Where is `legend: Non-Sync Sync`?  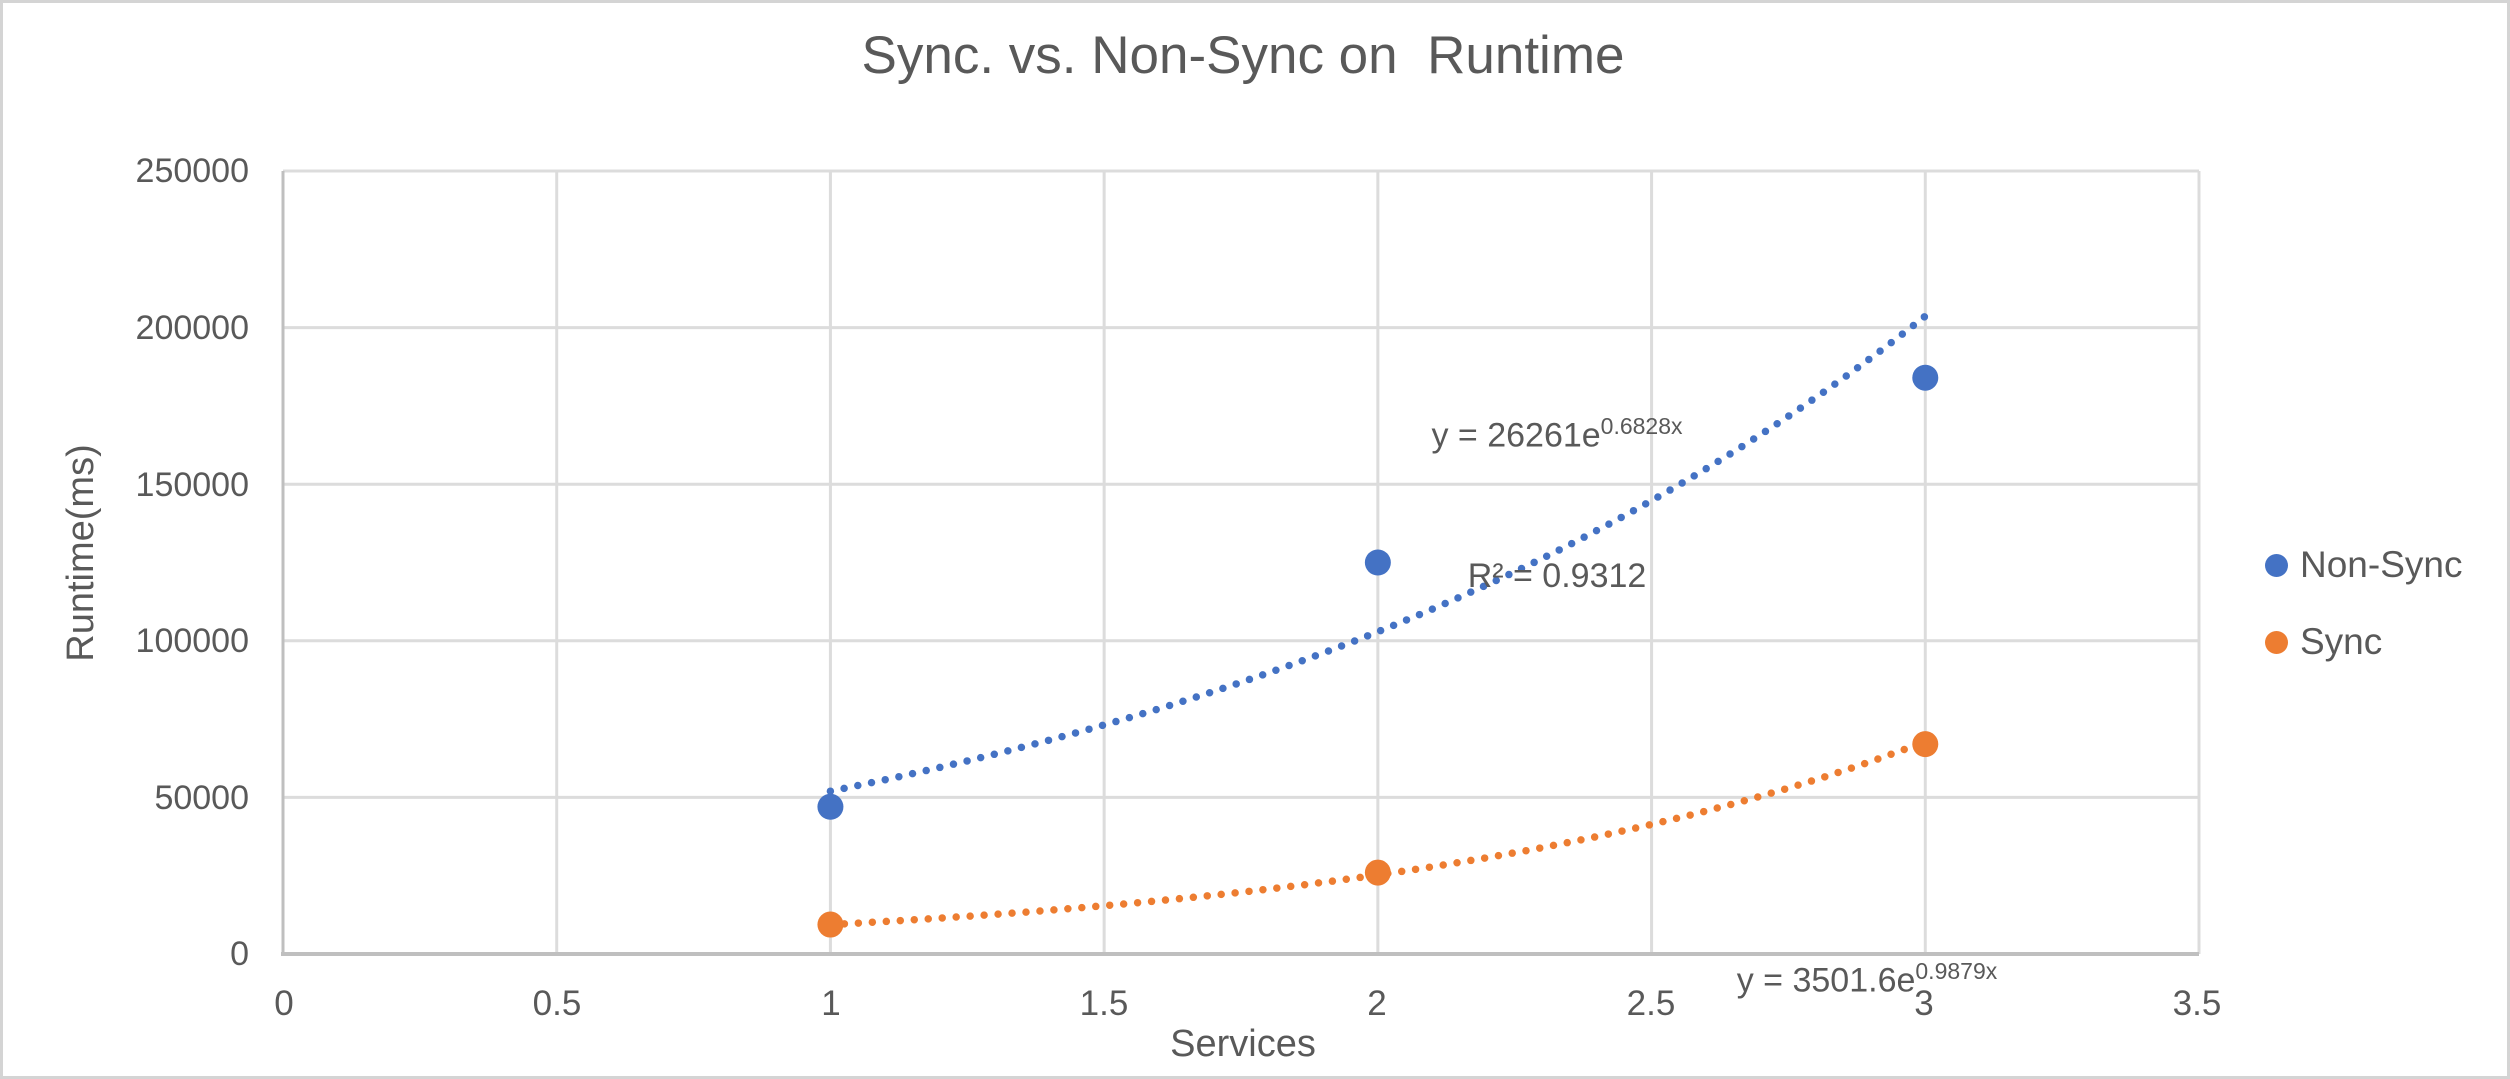
legend: Non-Sync Sync is located at coordinates (2363, 616).